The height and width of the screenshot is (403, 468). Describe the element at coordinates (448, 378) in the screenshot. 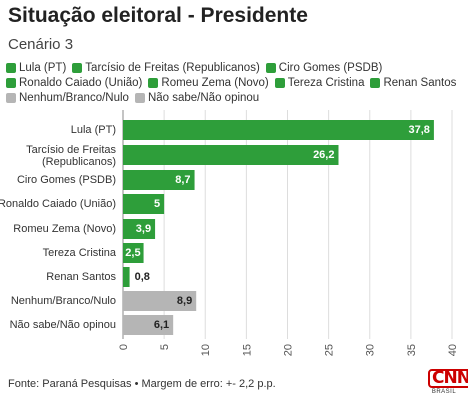

I see `cnn-logo-mark: CNN` at that location.